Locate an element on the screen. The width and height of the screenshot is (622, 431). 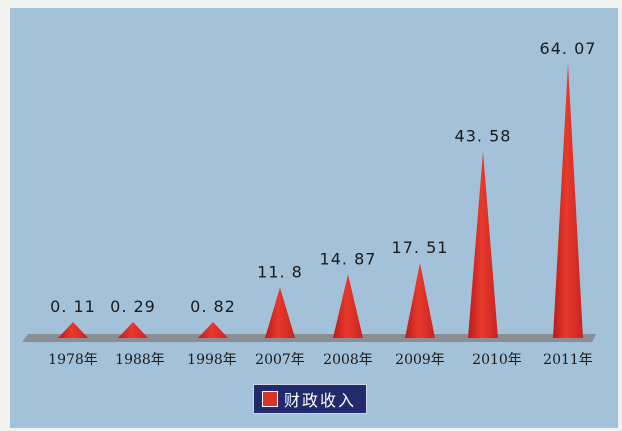
category-label: 1978年 is located at coordinates (73, 360).